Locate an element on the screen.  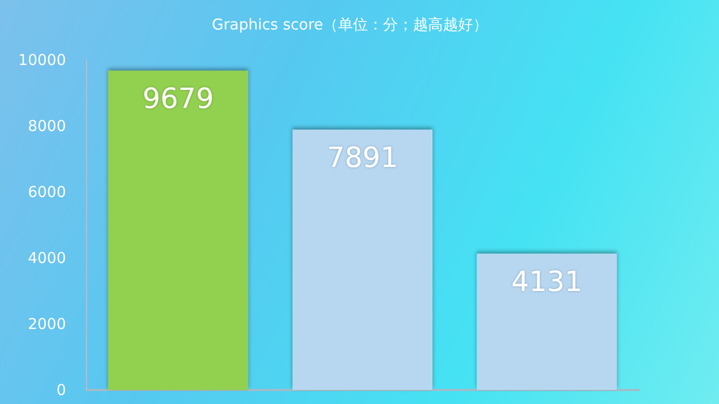
y-tick-label: 4000 is located at coordinates (47, 258).